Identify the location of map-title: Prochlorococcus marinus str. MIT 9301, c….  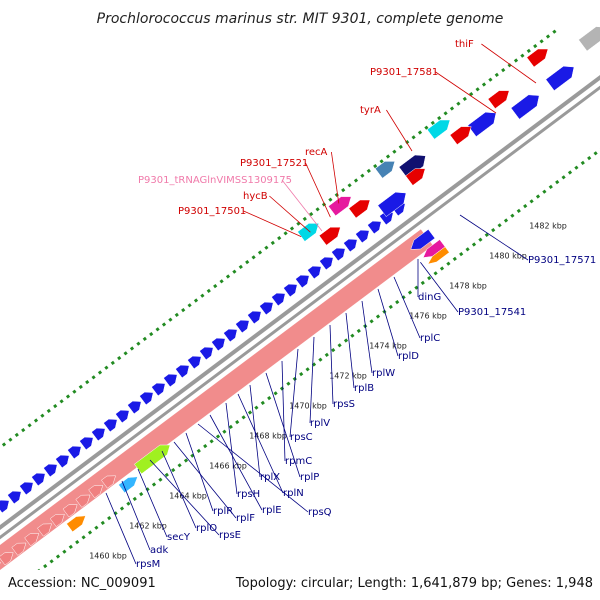
(300, 19).